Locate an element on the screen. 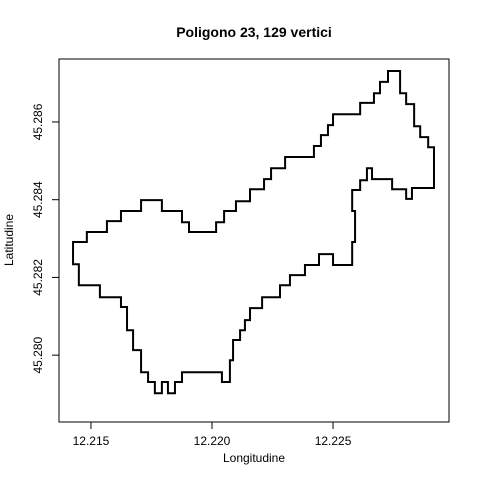 Image resolution: width=480 pixels, height=485 pixels. y-tick-label: 45.286 is located at coordinates (38, 121).